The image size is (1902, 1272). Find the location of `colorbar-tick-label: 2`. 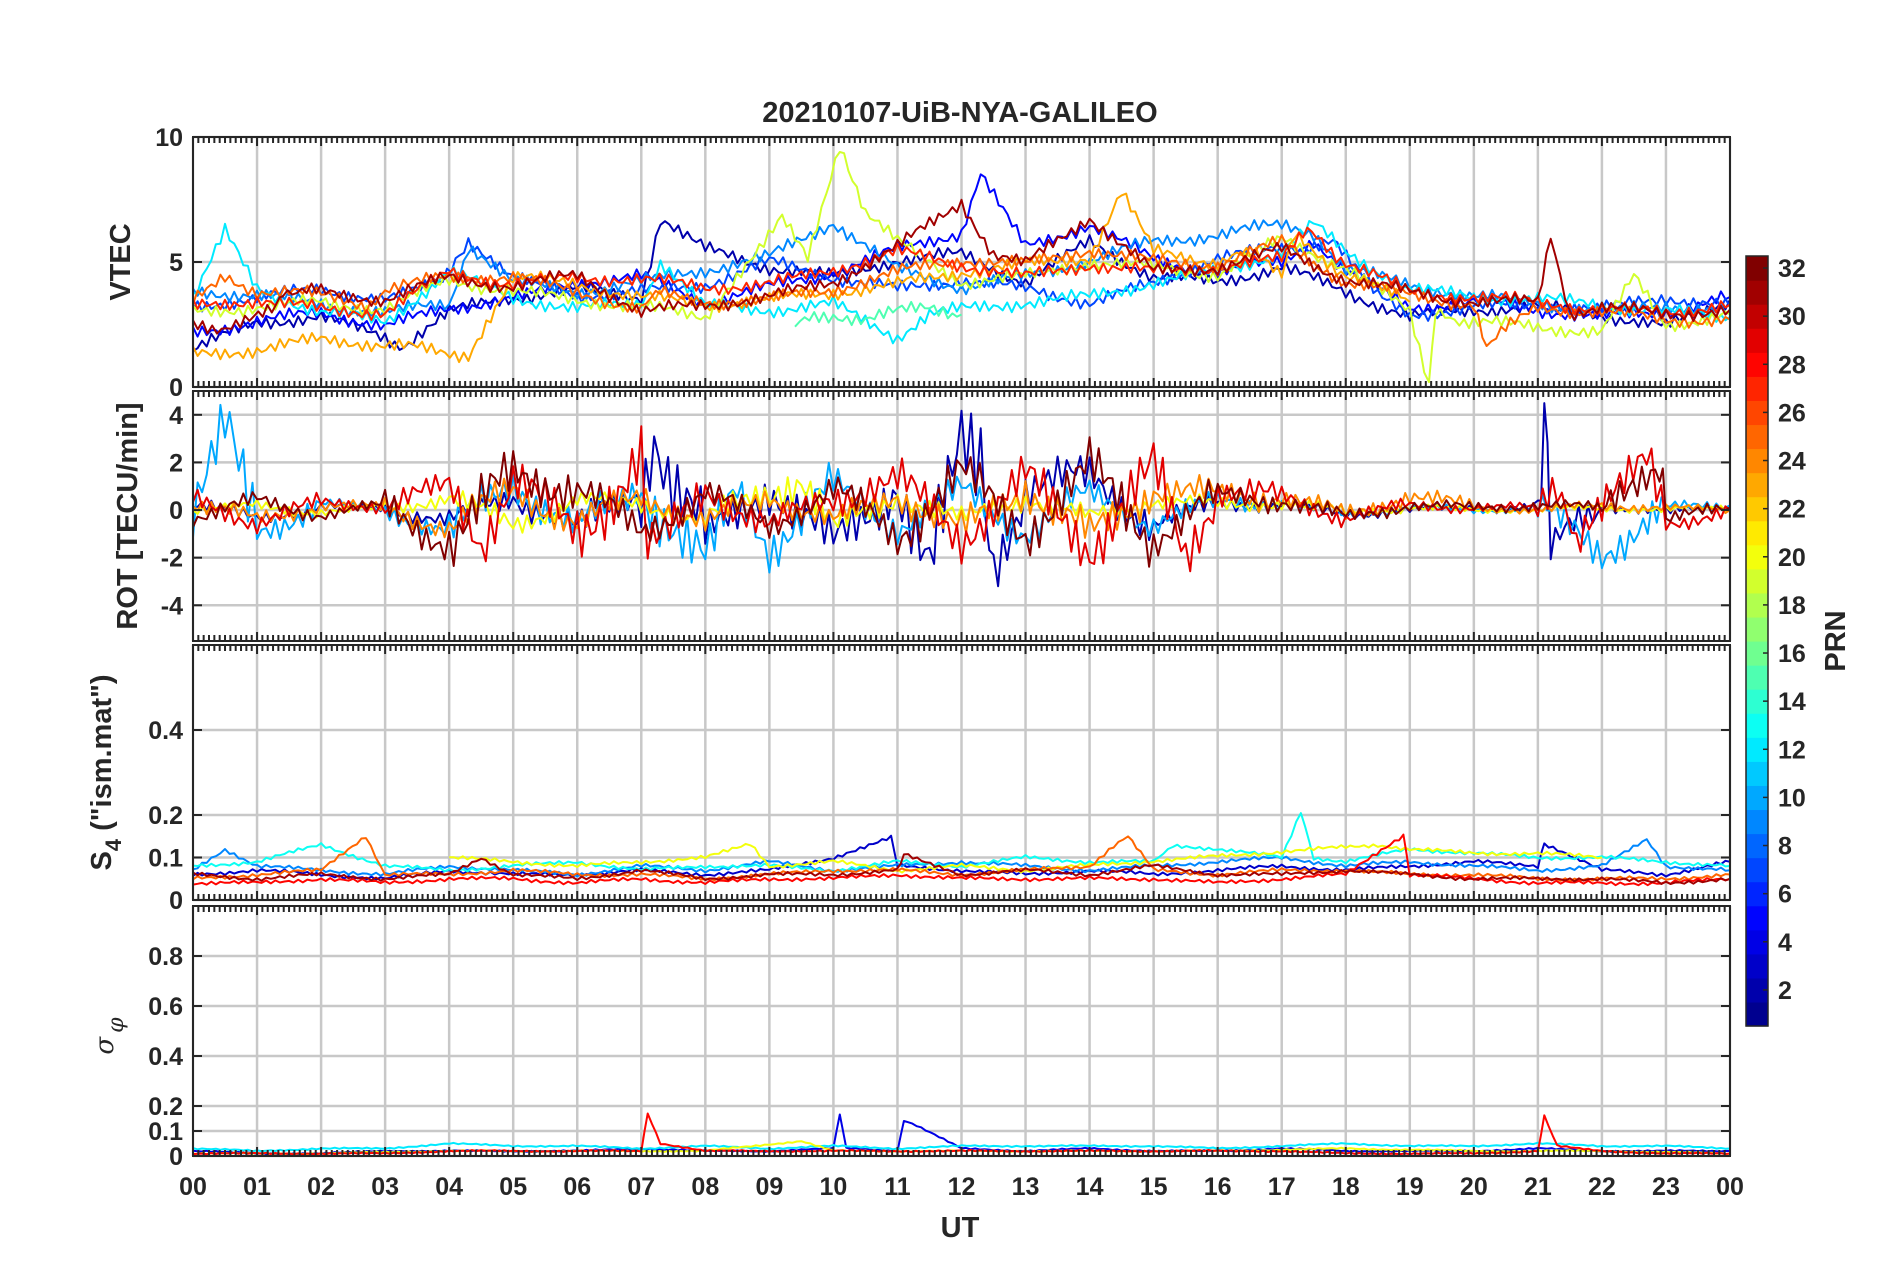

colorbar-tick-label: 2 is located at coordinates (1785, 991).